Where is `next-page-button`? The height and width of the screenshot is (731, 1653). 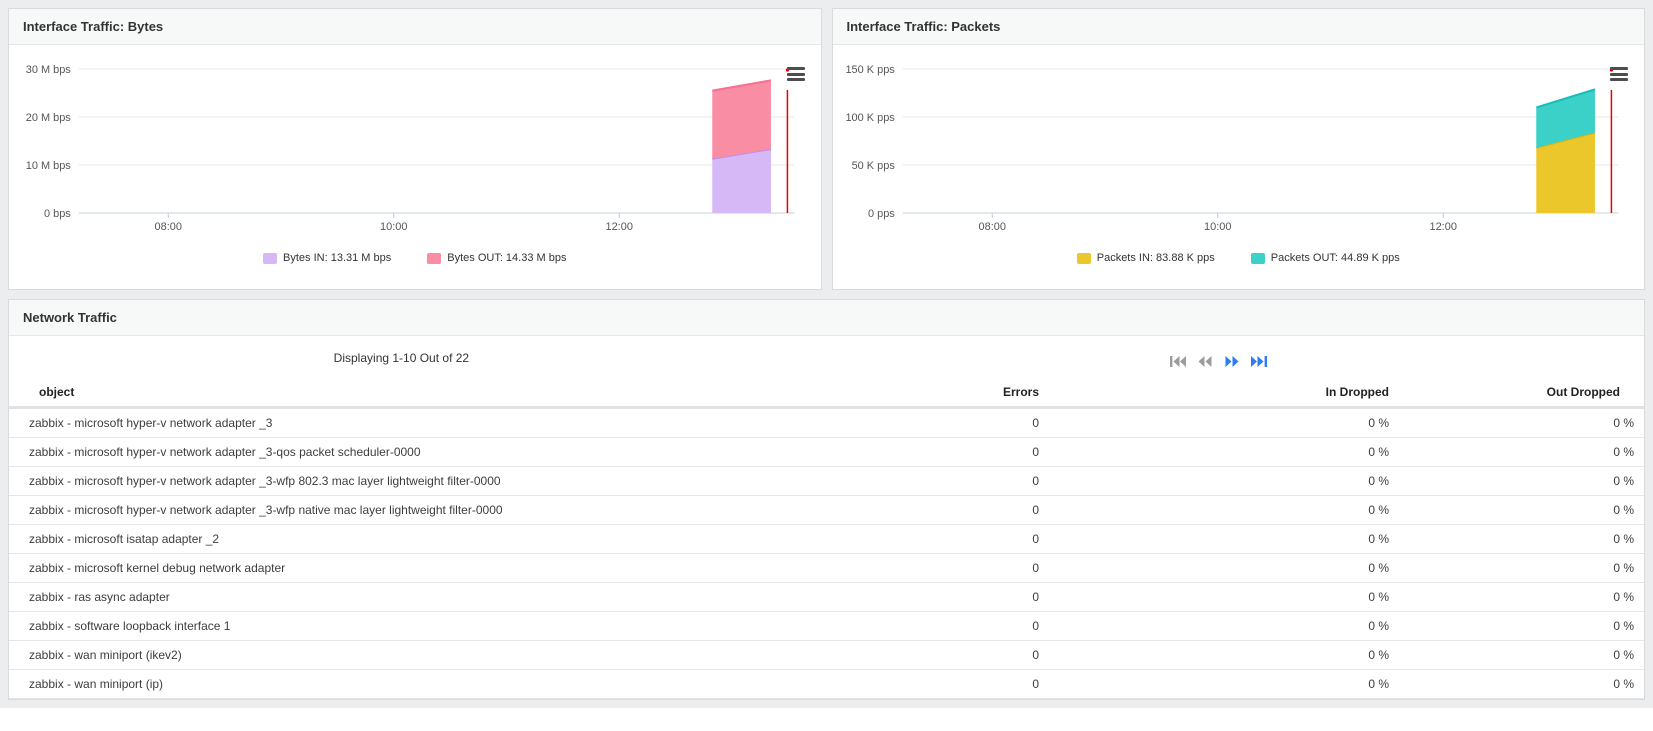
next-page-button is located at coordinates (1232, 361).